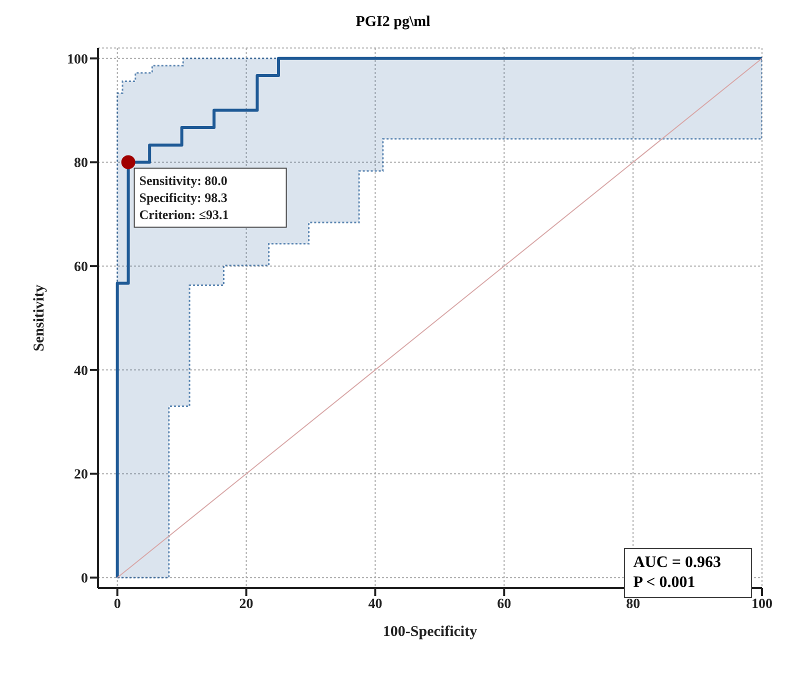 This screenshot has width=788, height=700. What do you see at coordinates (84, 579) in the screenshot?
I see `y-tick-label: 0` at bounding box center [84, 579].